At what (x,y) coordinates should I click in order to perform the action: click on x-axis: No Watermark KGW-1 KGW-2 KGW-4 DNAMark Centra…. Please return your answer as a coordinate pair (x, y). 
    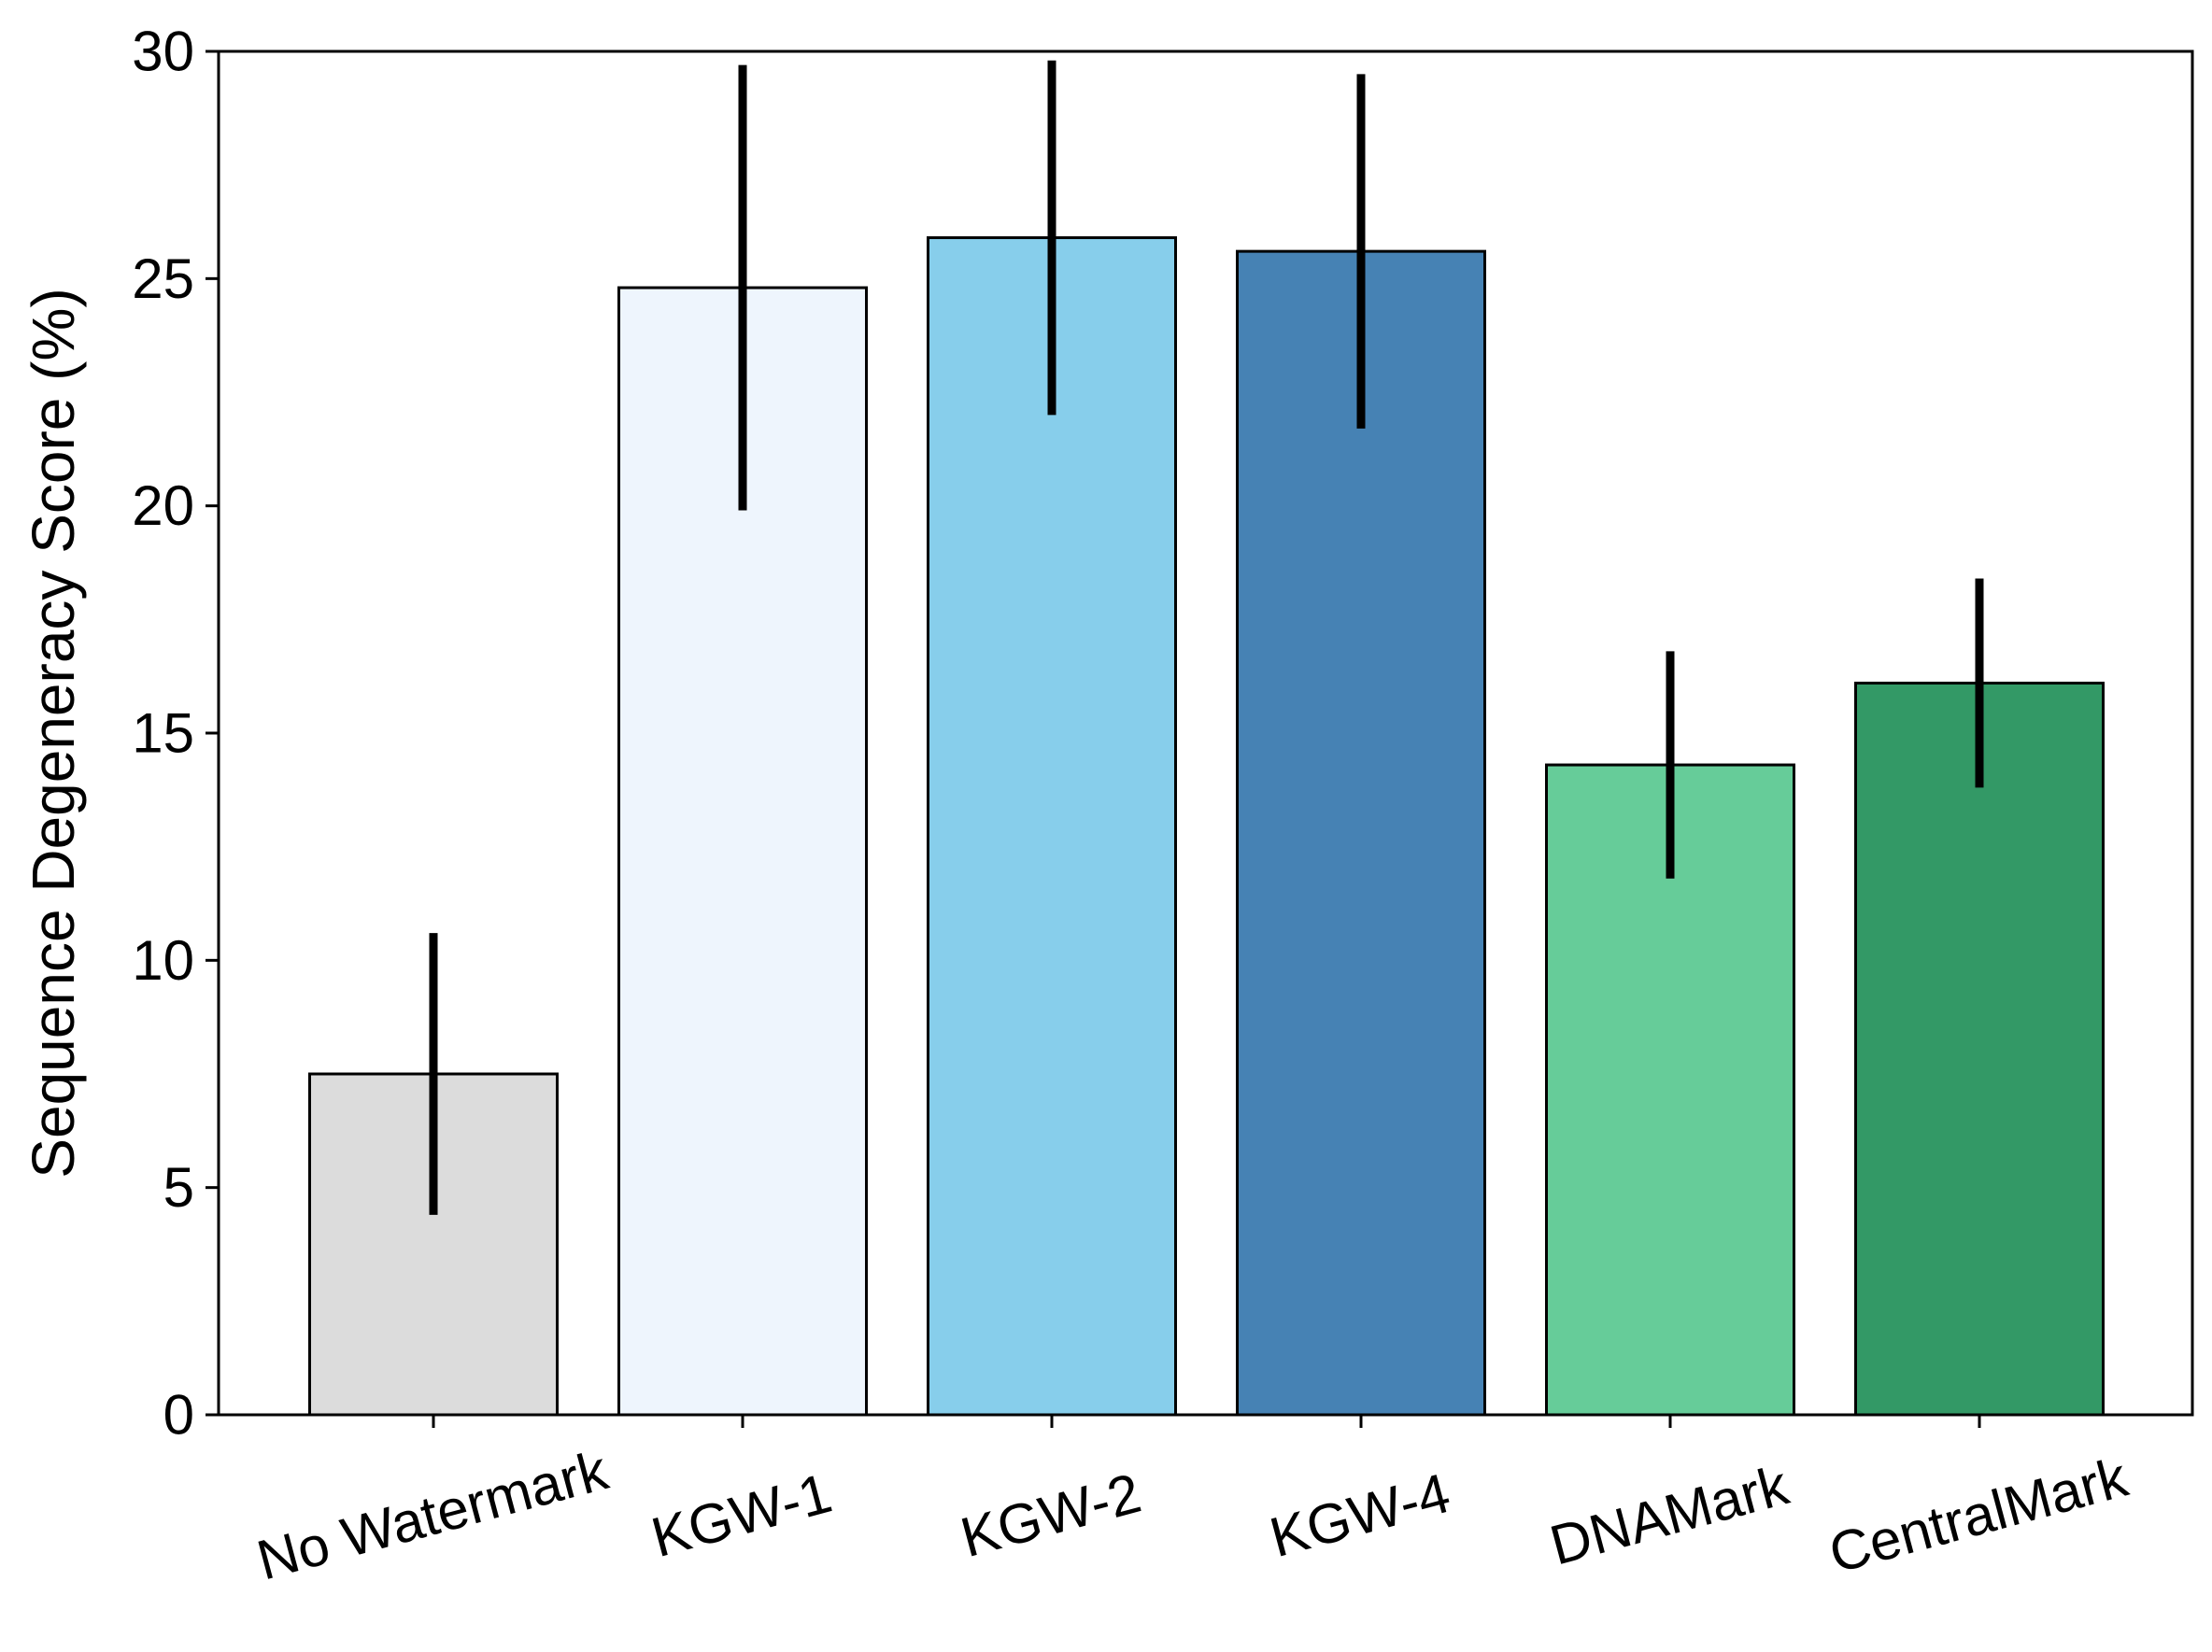
    Looking at the image, I should click on (1192, 1503).